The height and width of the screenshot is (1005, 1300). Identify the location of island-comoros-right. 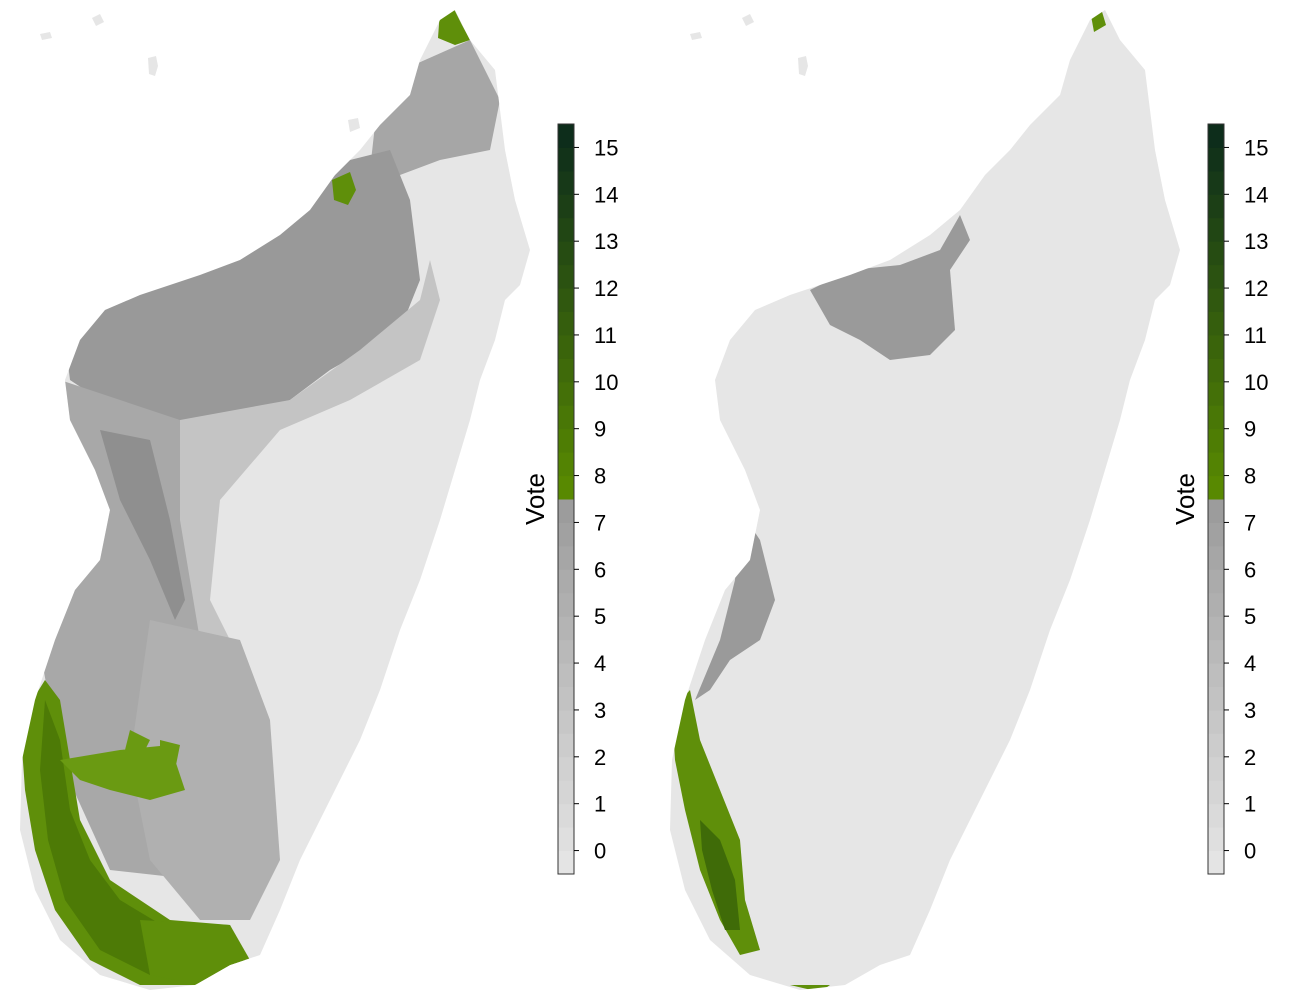
(722, 27).